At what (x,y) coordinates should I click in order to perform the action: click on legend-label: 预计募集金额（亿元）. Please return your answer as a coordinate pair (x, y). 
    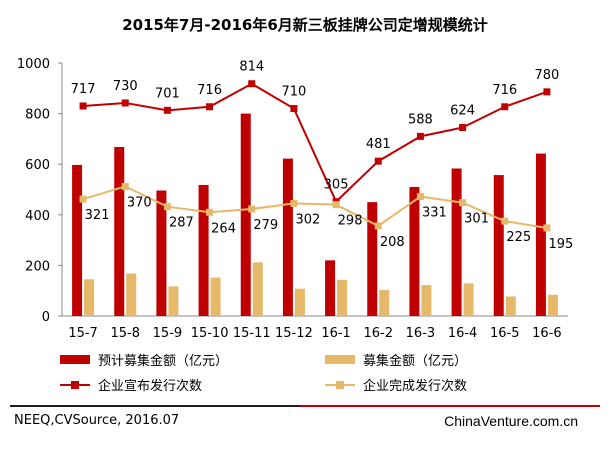
    Looking at the image, I should click on (163, 361).